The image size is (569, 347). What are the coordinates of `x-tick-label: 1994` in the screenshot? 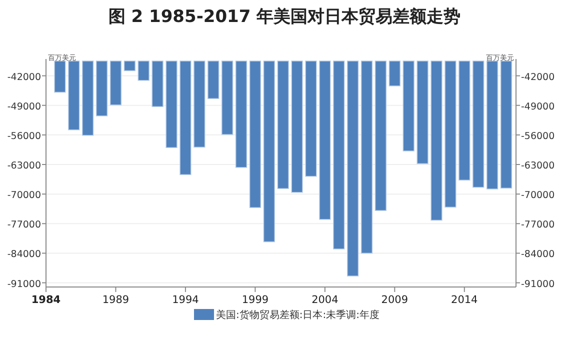 It's located at (186, 300).